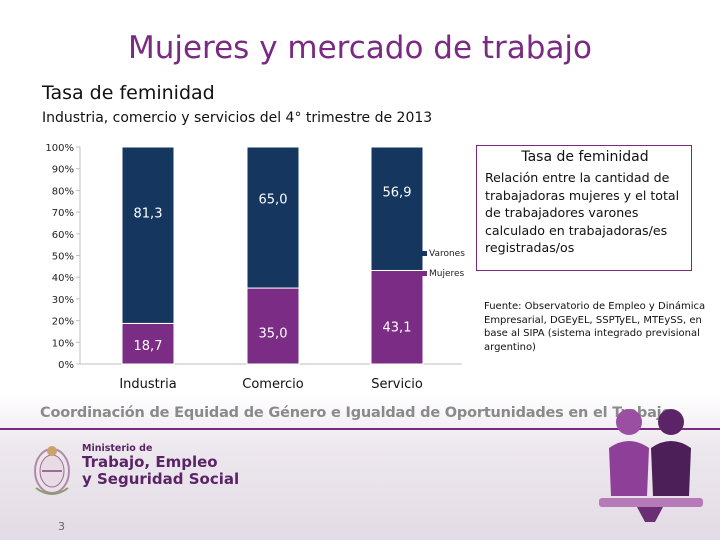  I want to click on ministry-small-text: Ministerio de, so click(117, 448).